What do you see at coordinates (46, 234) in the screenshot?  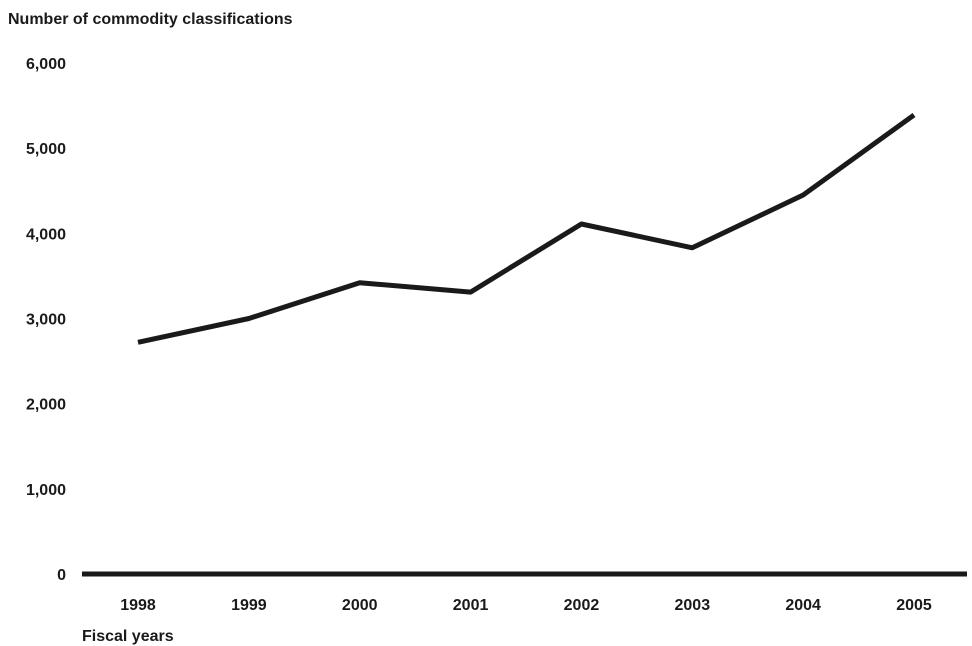 I see `y-tick-label: 4,000` at bounding box center [46, 234].